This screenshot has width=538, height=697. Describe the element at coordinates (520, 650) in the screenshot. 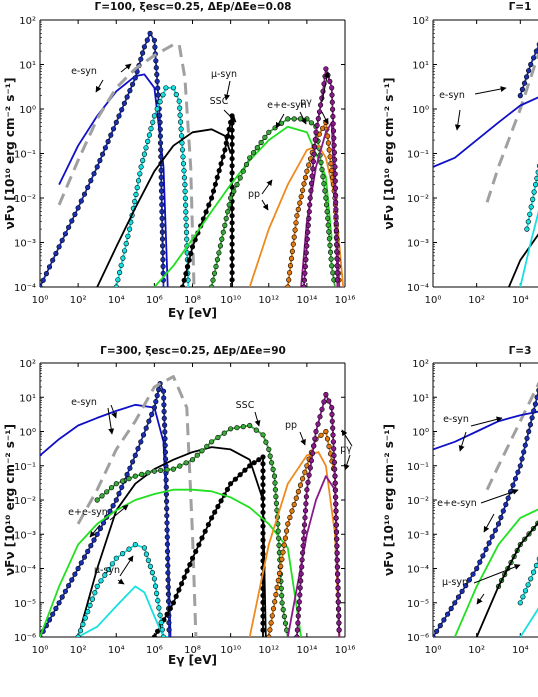

I see `x-tick-label: 10⁴` at that location.